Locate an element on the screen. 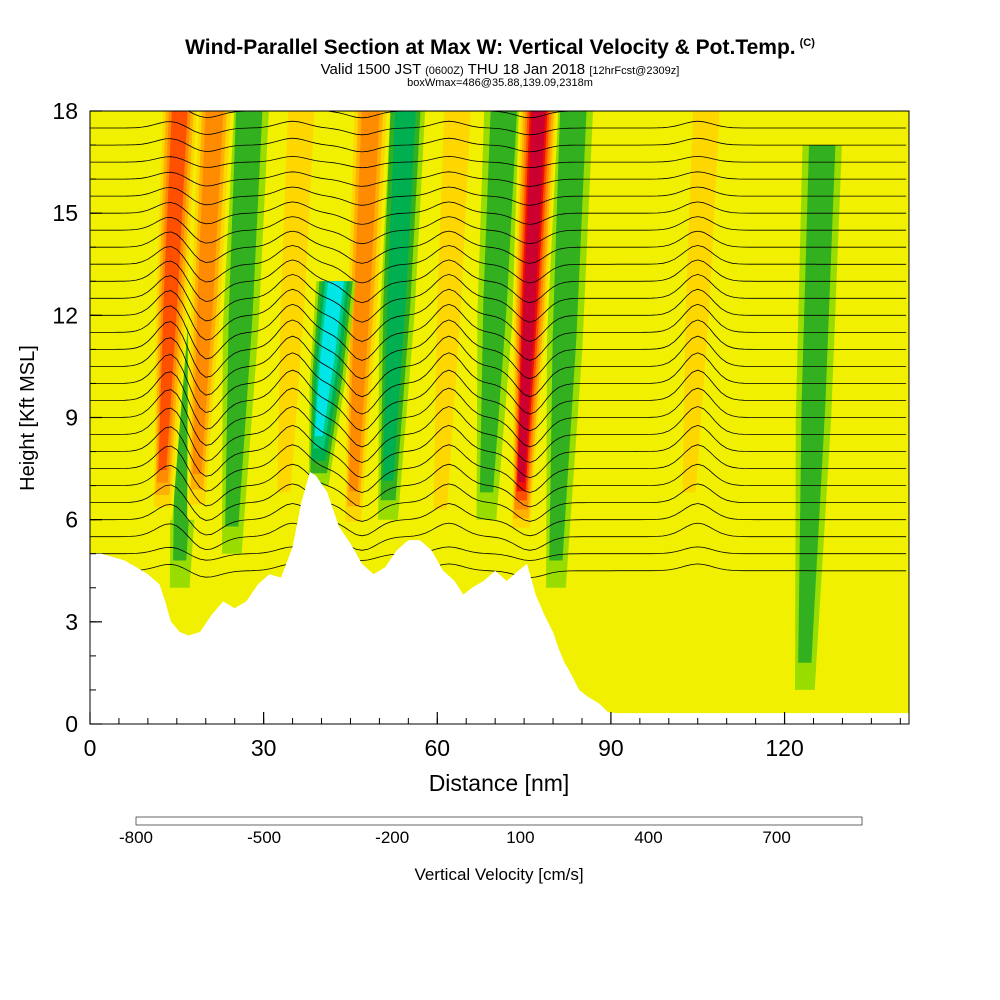 The height and width of the screenshot is (1000, 1000). y-tick-label: 0 is located at coordinates (71, 724).